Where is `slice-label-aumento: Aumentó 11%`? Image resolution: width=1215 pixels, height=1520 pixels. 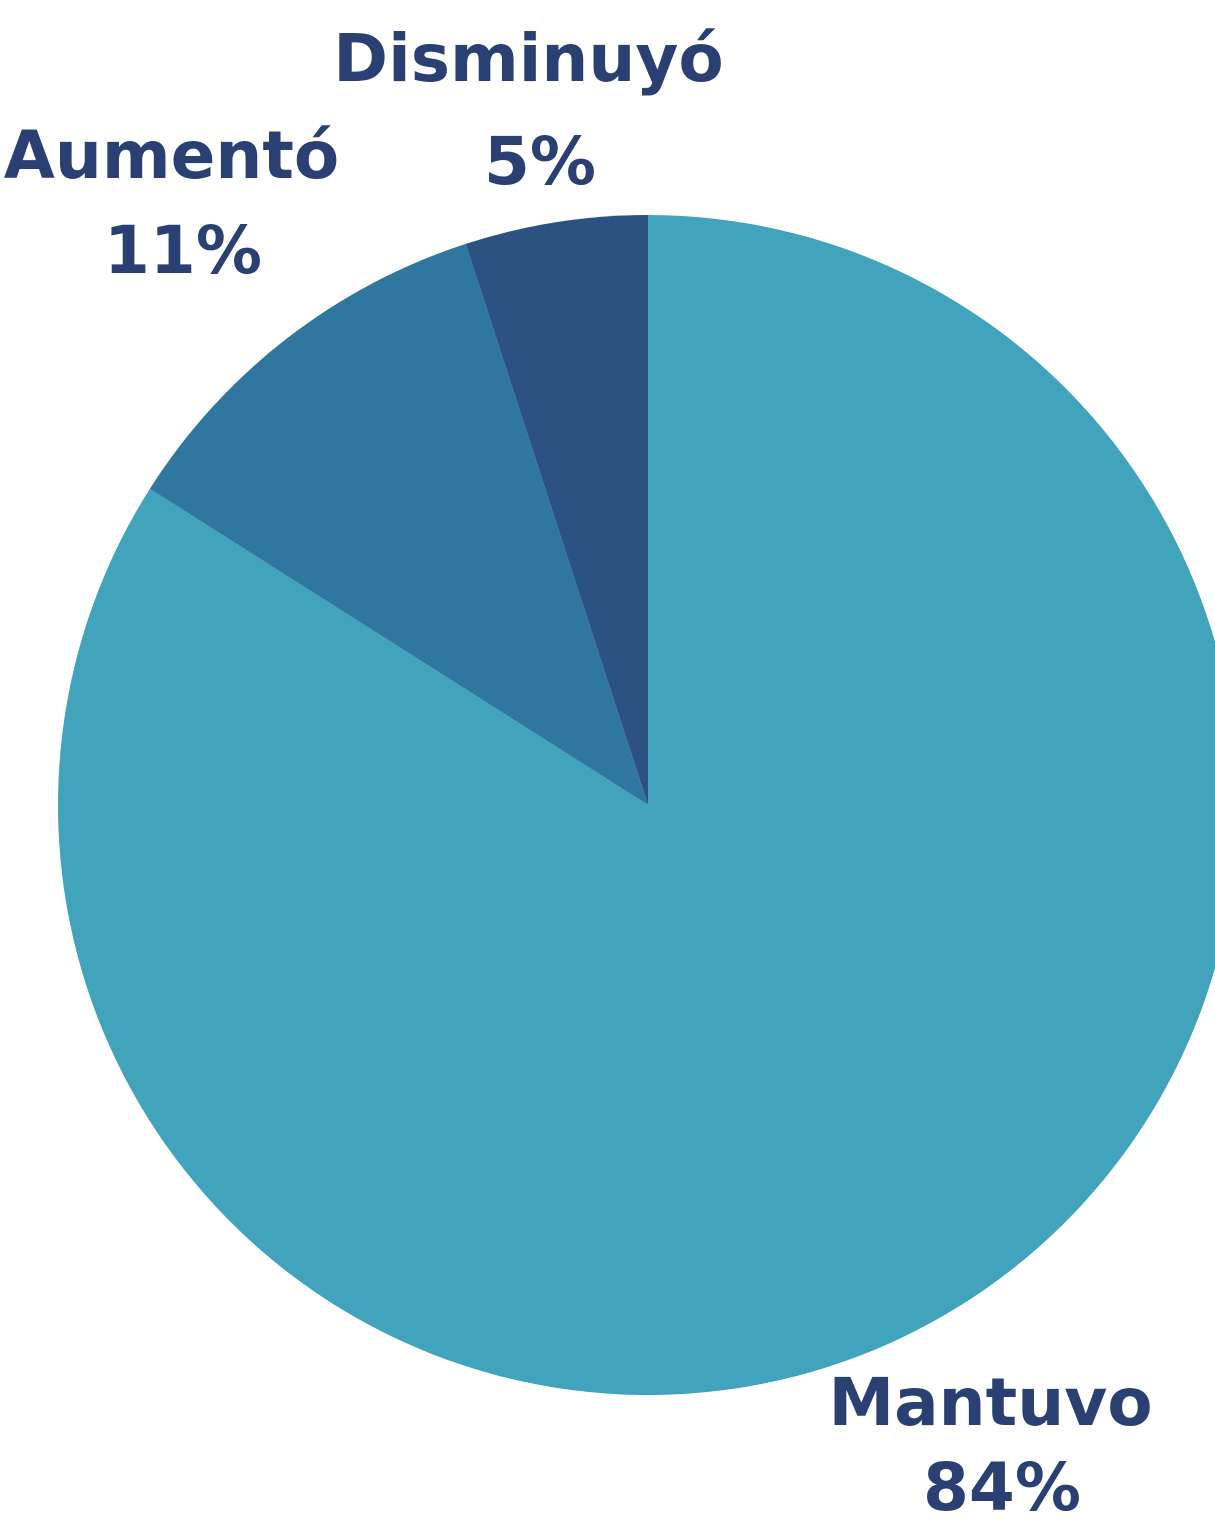
slice-label-aumento: Aumentó 11% is located at coordinates (183, 203).